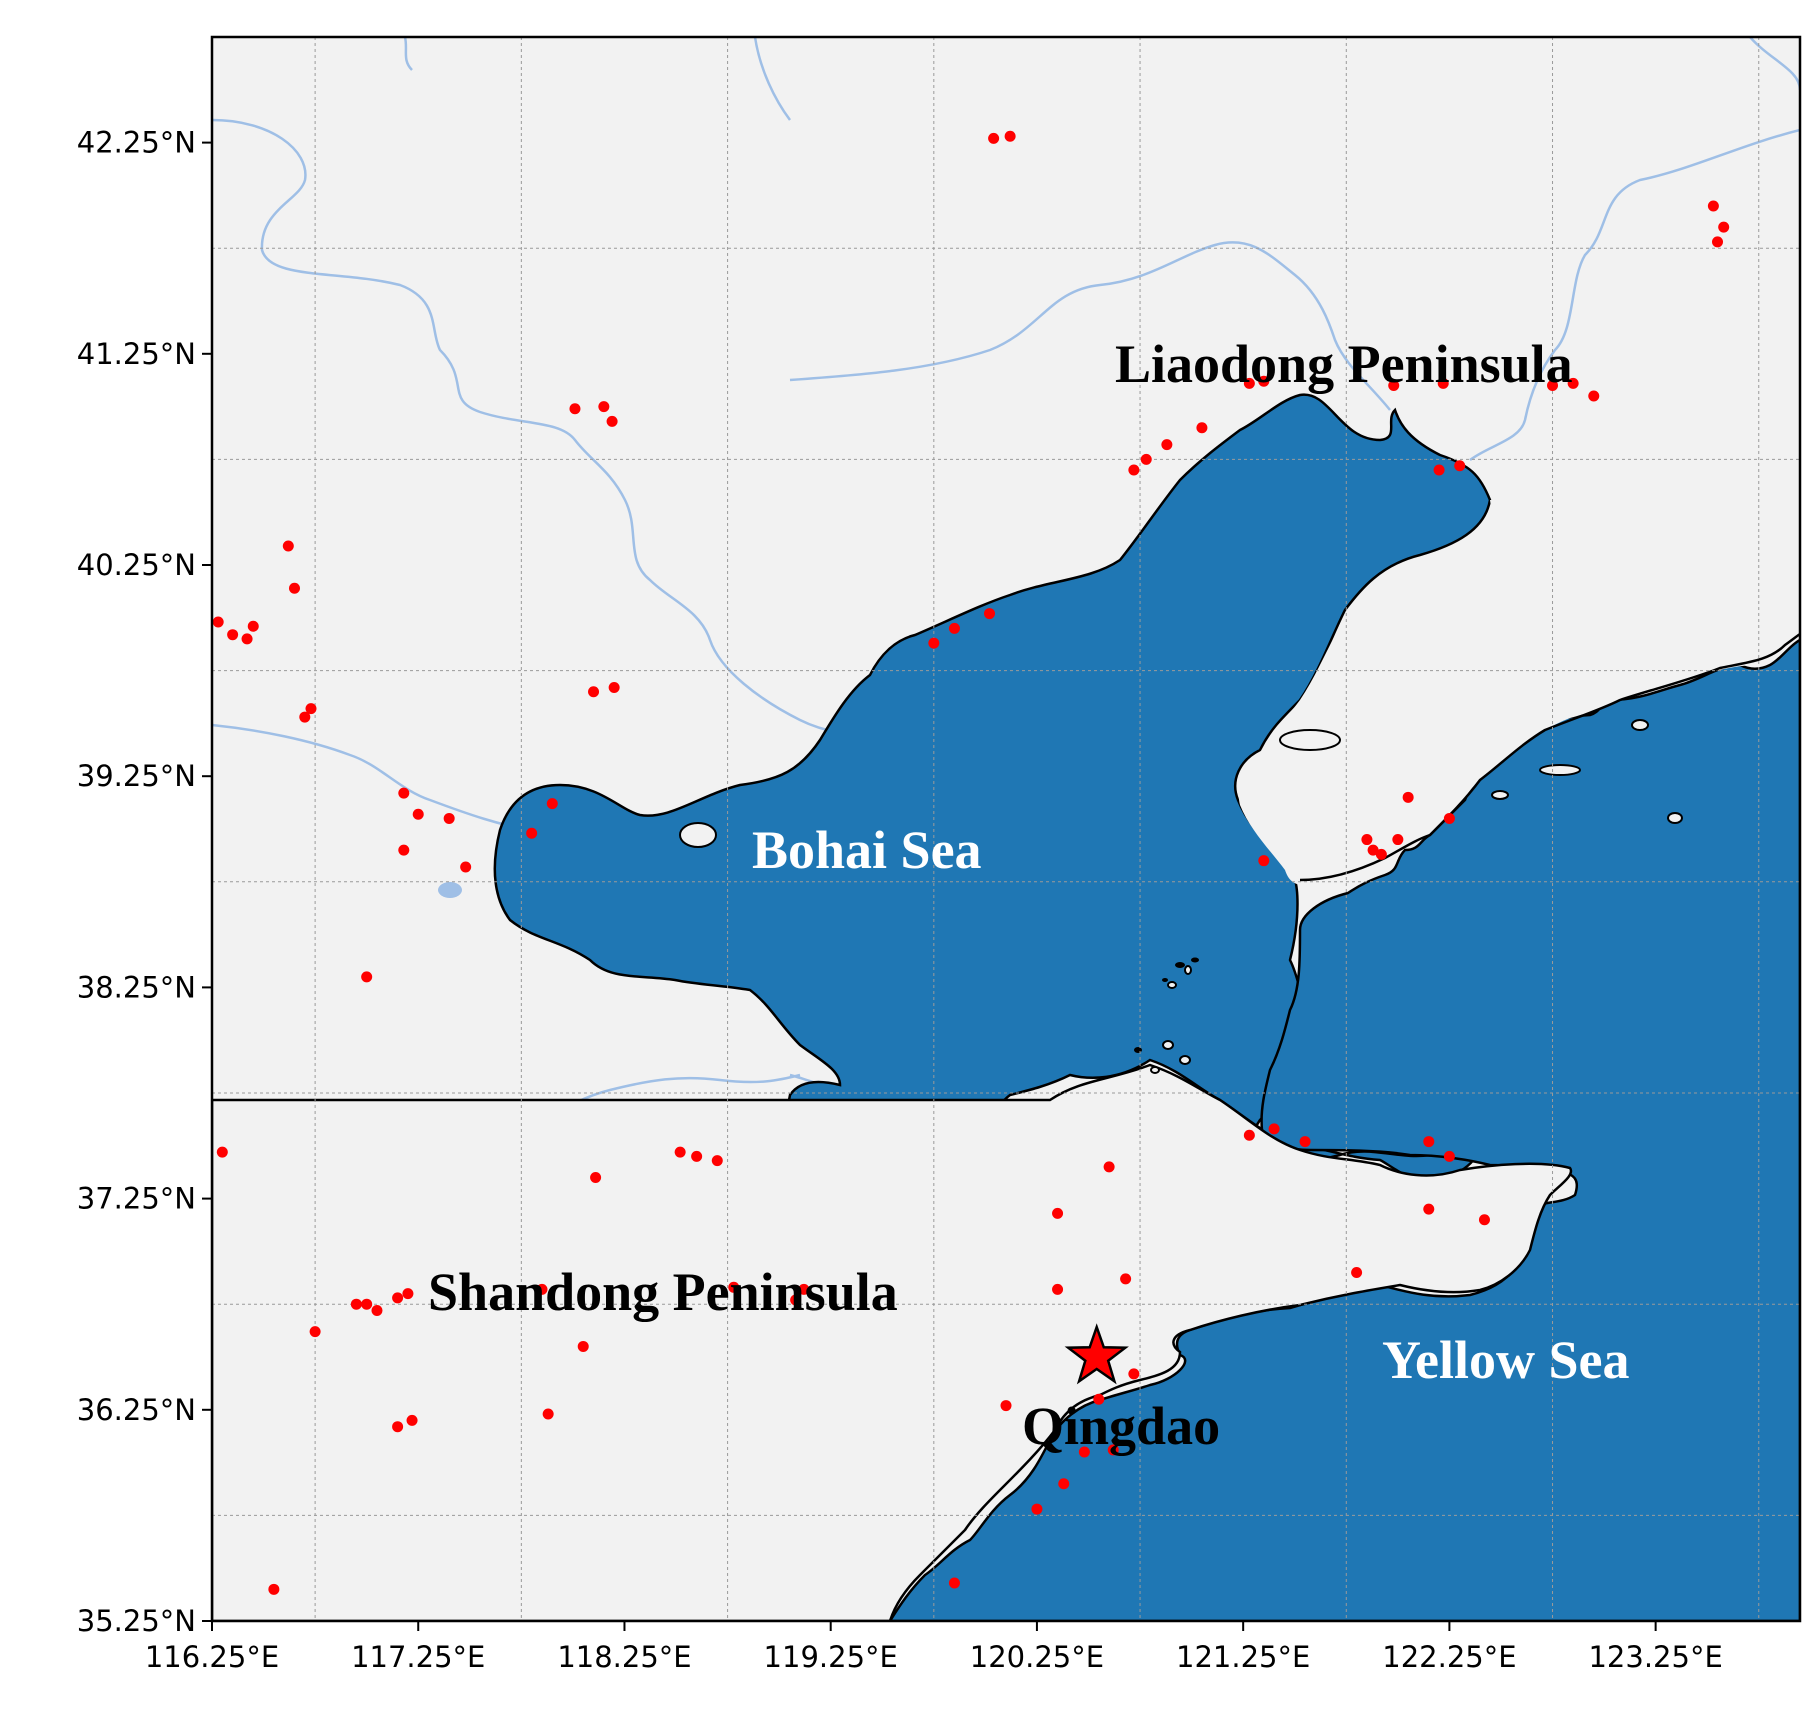 Image resolution: width=1817 pixels, height=1711 pixels. What do you see at coordinates (136, 1410) in the screenshot?
I see `lat-tick-label: 36.25°N` at bounding box center [136, 1410].